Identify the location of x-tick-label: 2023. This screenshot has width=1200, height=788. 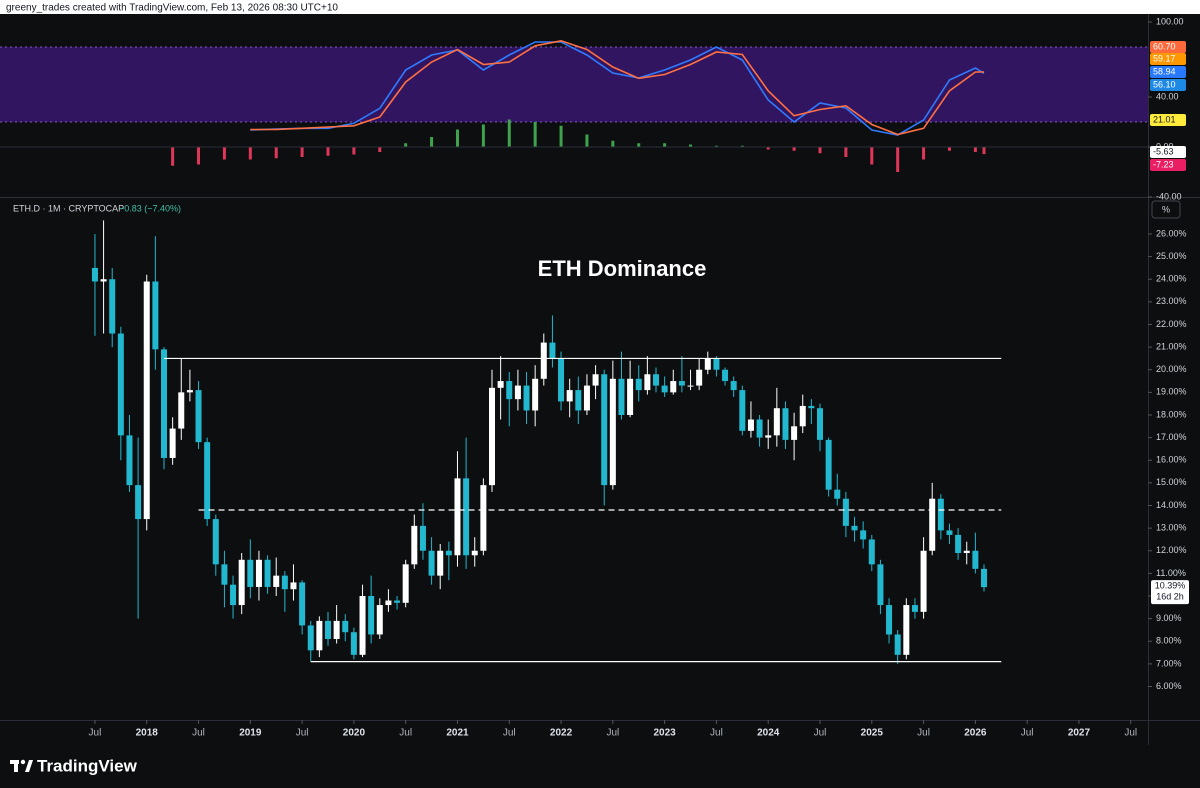
(665, 733).